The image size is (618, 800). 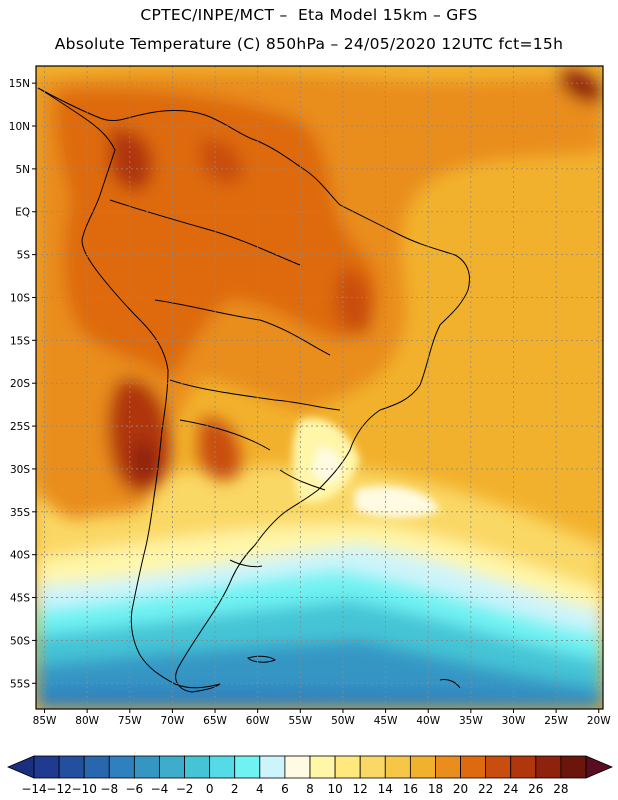 I want to click on colorbar-label: 6, so click(x=285, y=789).